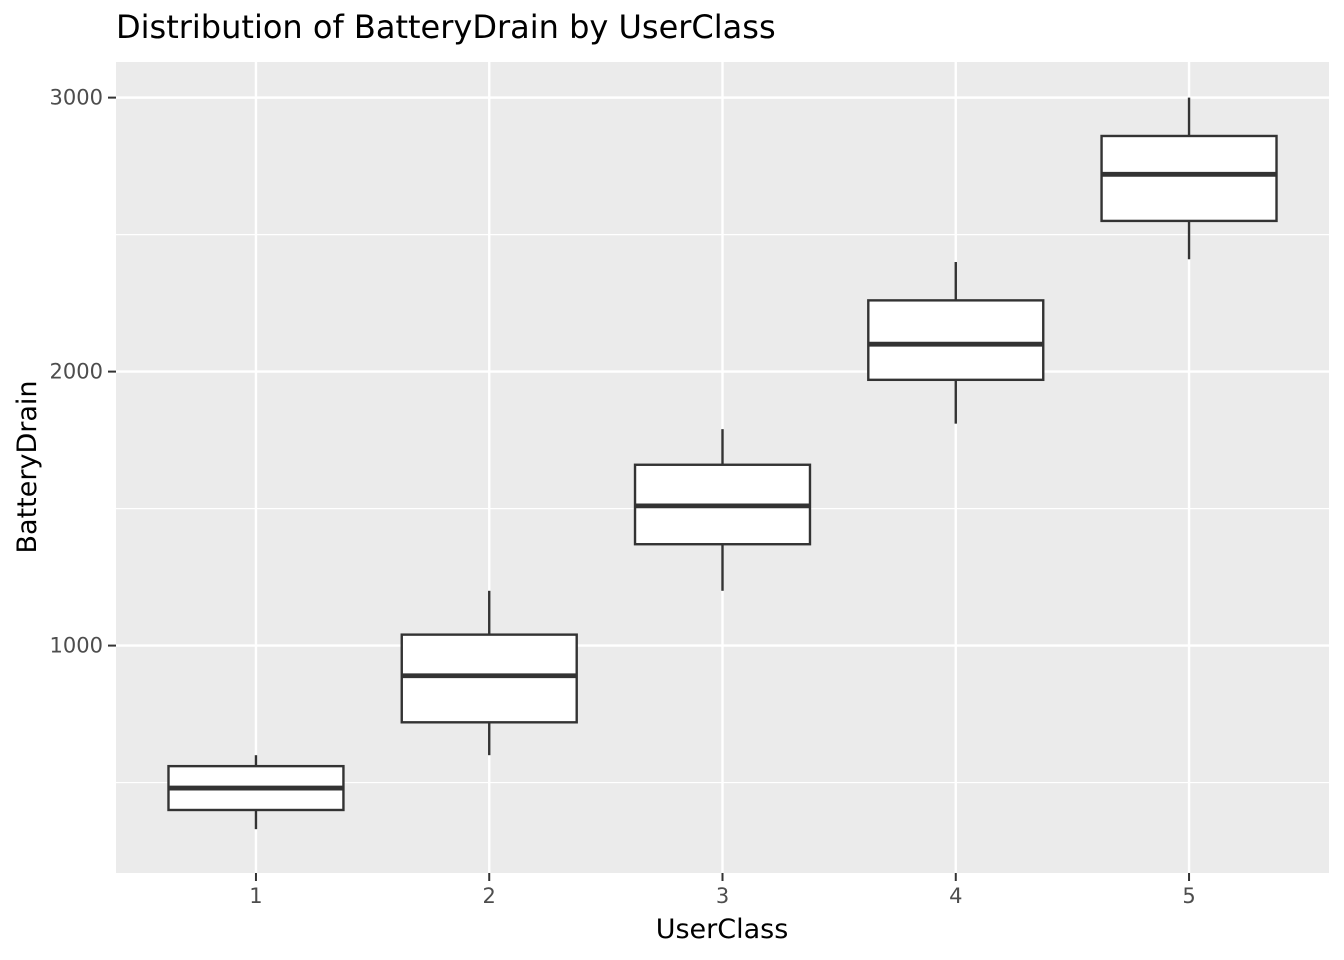  Describe the element at coordinates (76, 646) in the screenshot. I see `y-tick-label: 1000` at that location.